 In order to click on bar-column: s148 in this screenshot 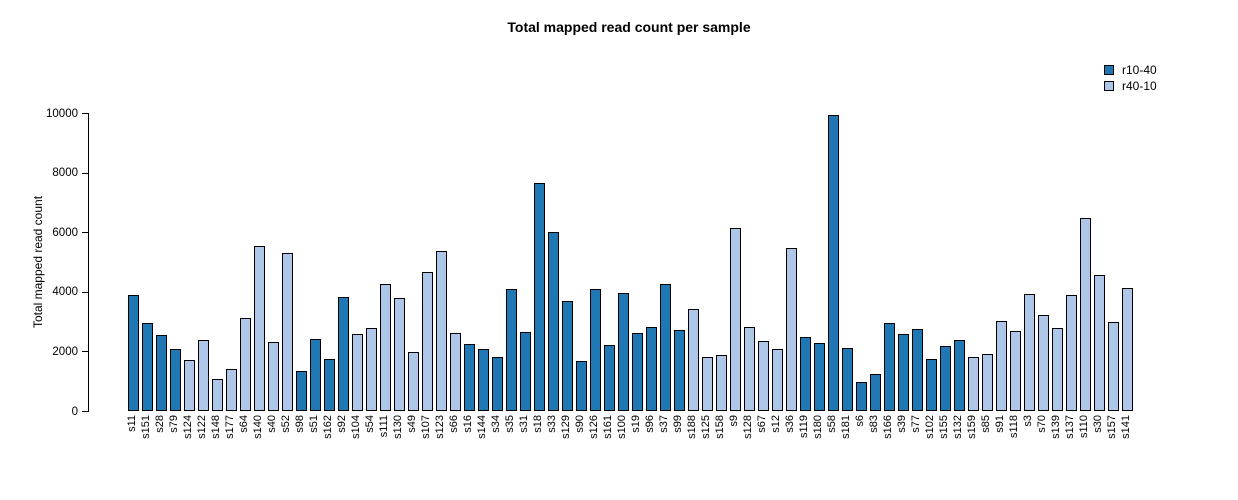, I will do `click(217, 276)`.